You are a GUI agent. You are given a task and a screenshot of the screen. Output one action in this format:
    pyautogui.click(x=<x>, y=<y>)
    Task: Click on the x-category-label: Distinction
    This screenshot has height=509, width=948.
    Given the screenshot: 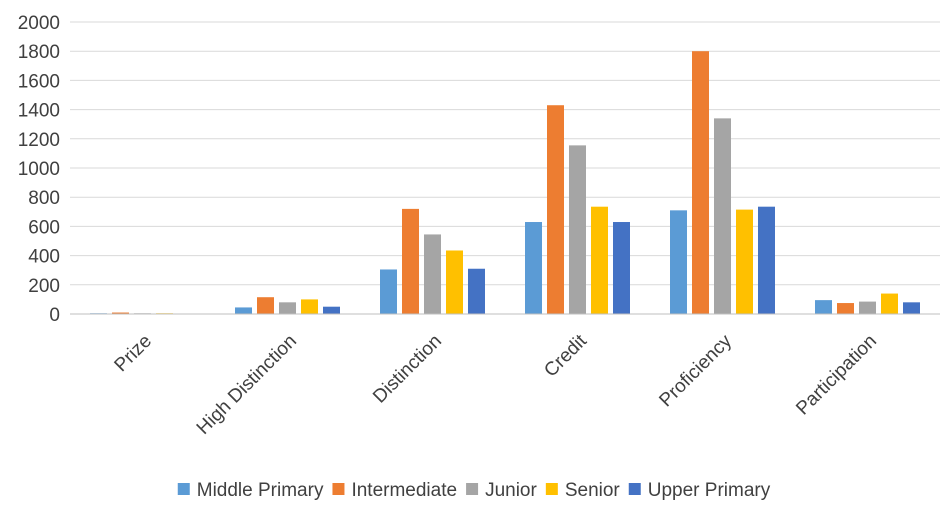 What is the action you would take?
    pyautogui.click(x=407, y=369)
    